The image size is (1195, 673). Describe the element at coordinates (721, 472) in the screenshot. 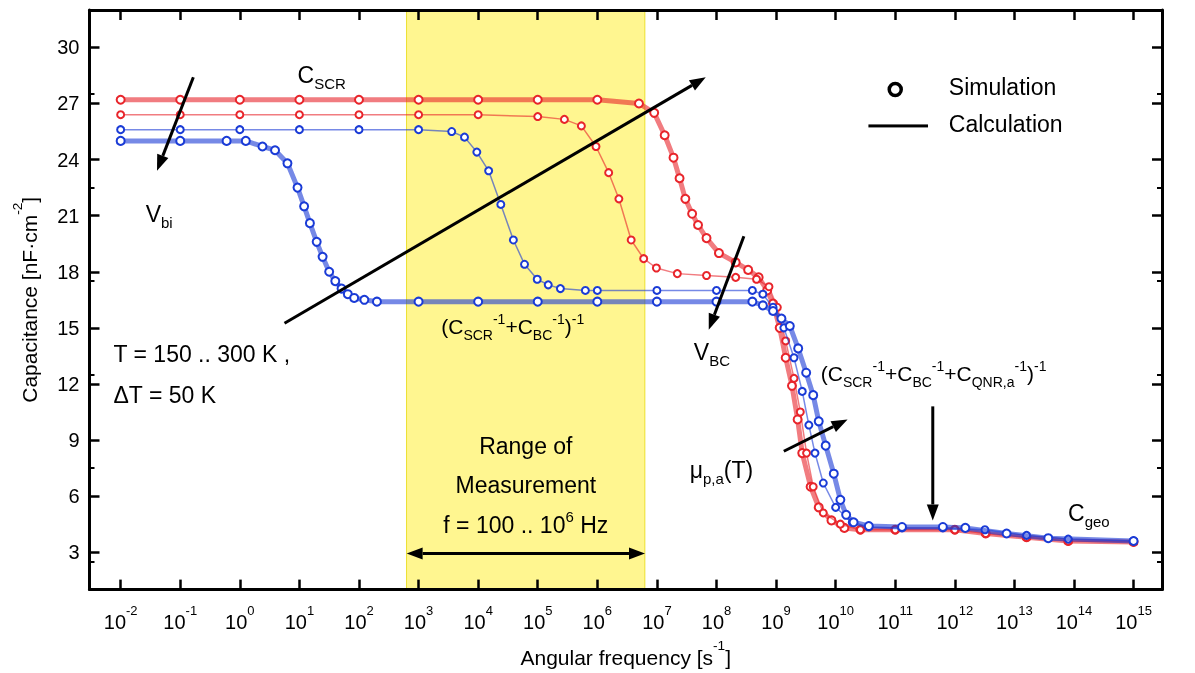

I see `annotation: μ$_{p,a}$(T)` at that location.